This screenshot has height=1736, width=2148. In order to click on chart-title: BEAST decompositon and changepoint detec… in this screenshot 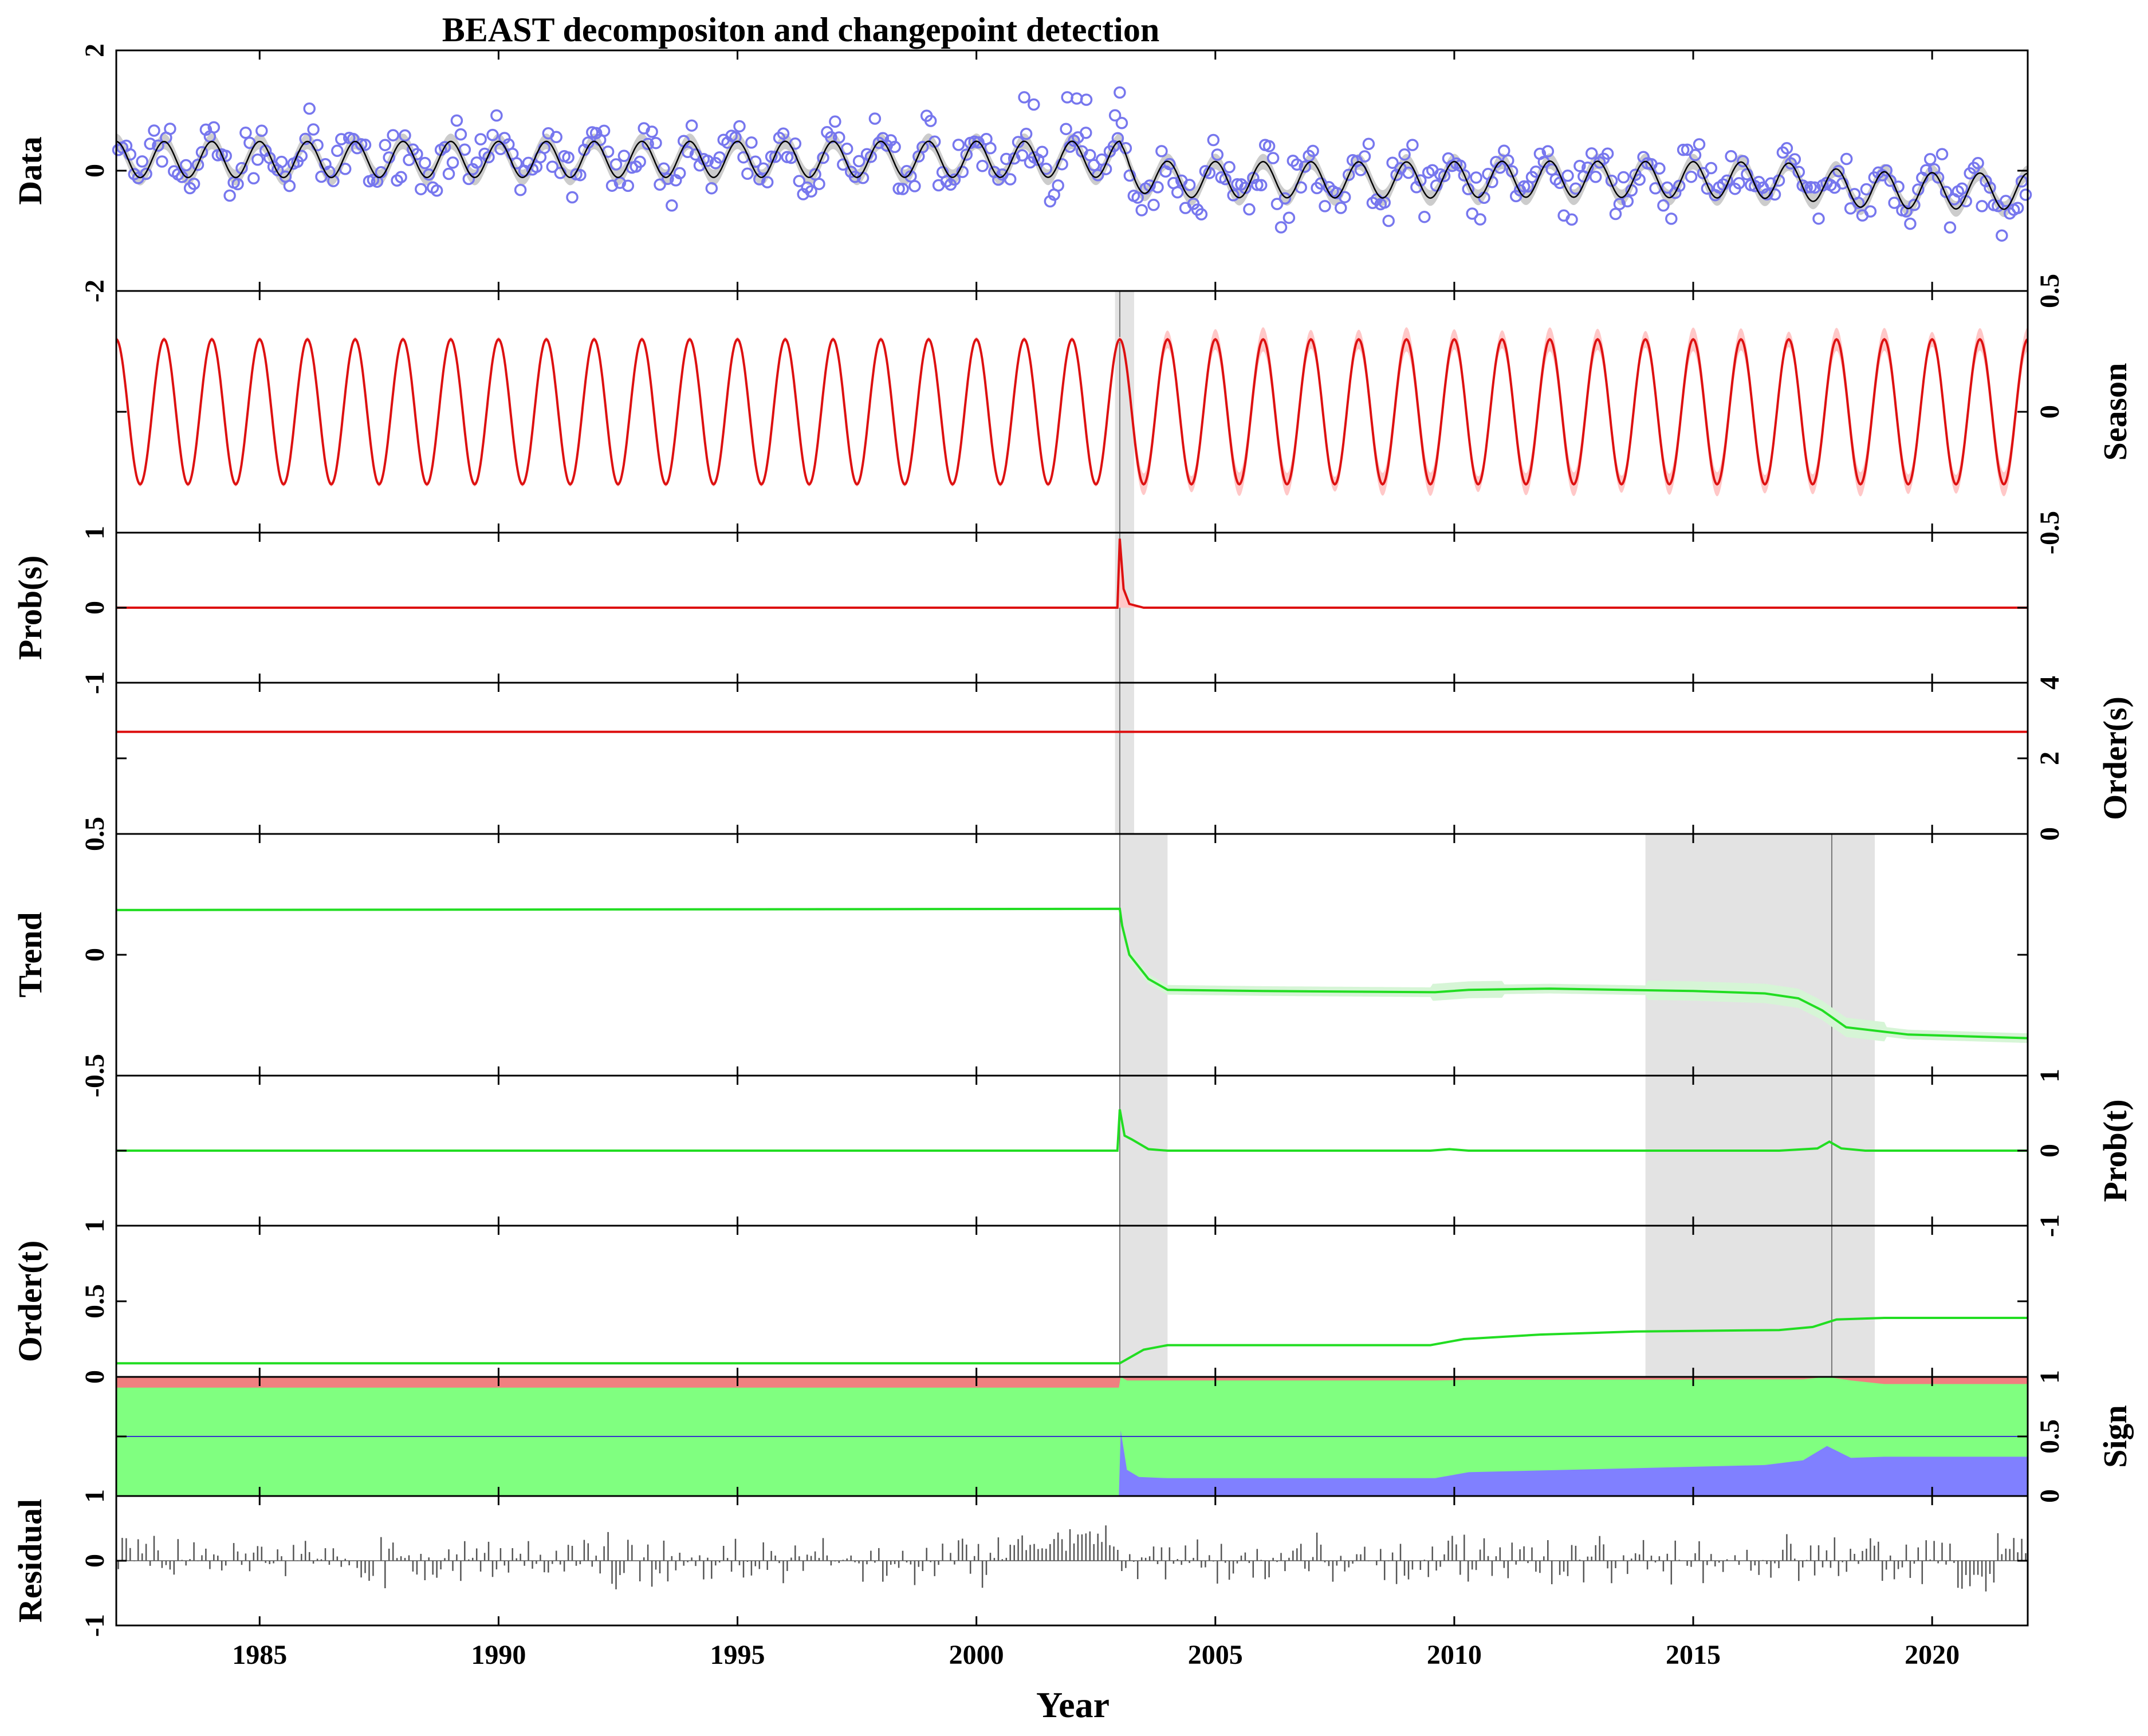, I will do `click(800, 30)`.